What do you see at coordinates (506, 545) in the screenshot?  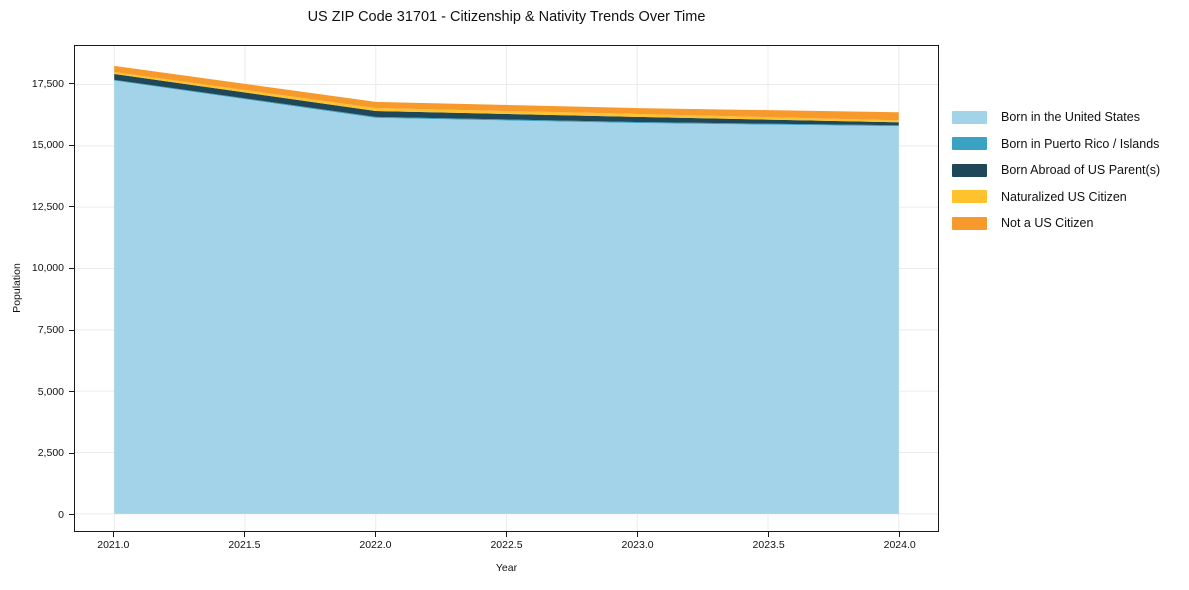 I see `x-tick-label: 2022.5` at bounding box center [506, 545].